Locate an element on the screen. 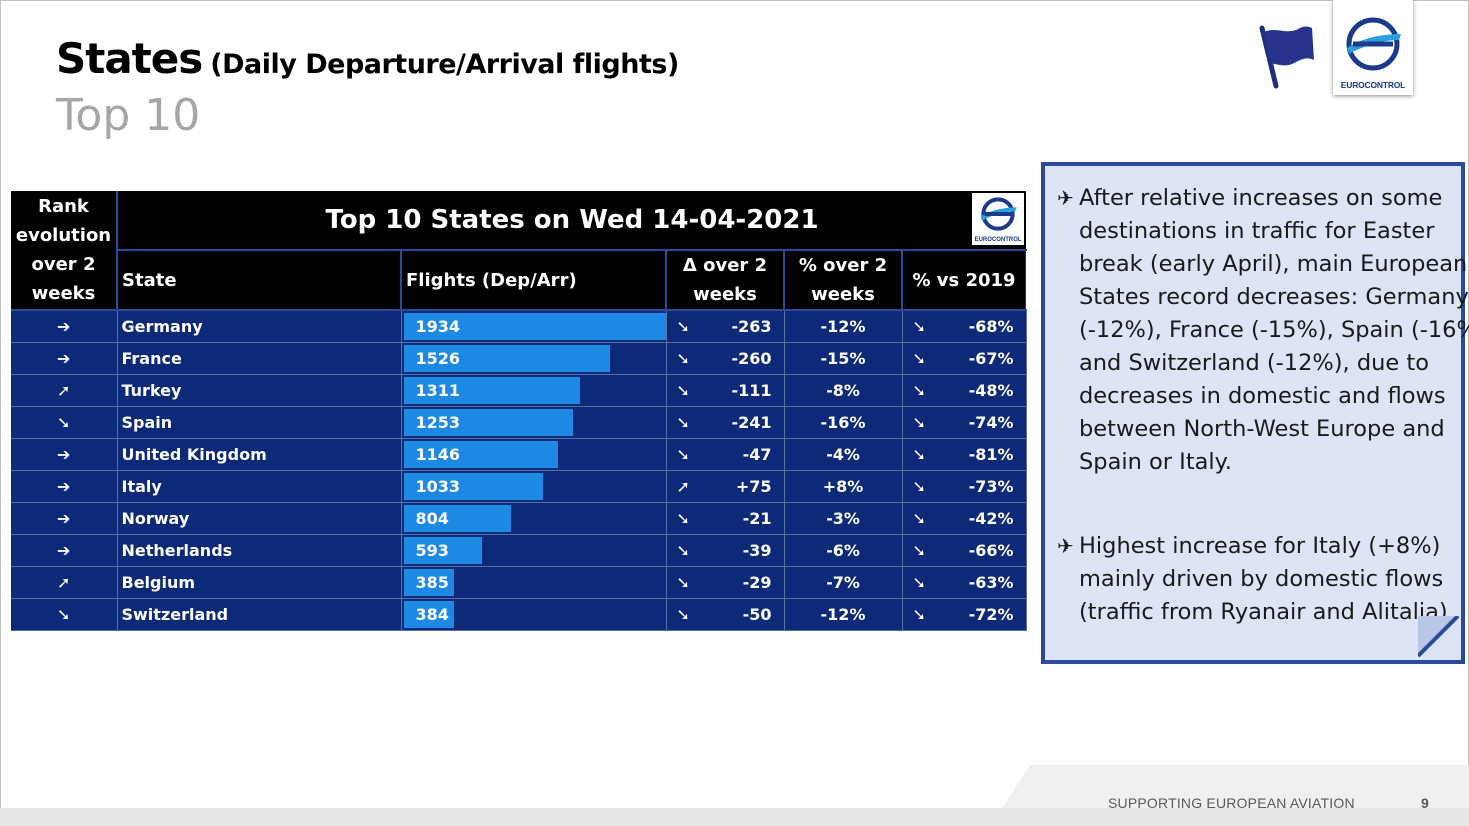 This screenshot has width=1469, height=826. header-delta: Δ over 2 weeks is located at coordinates (725, 280).